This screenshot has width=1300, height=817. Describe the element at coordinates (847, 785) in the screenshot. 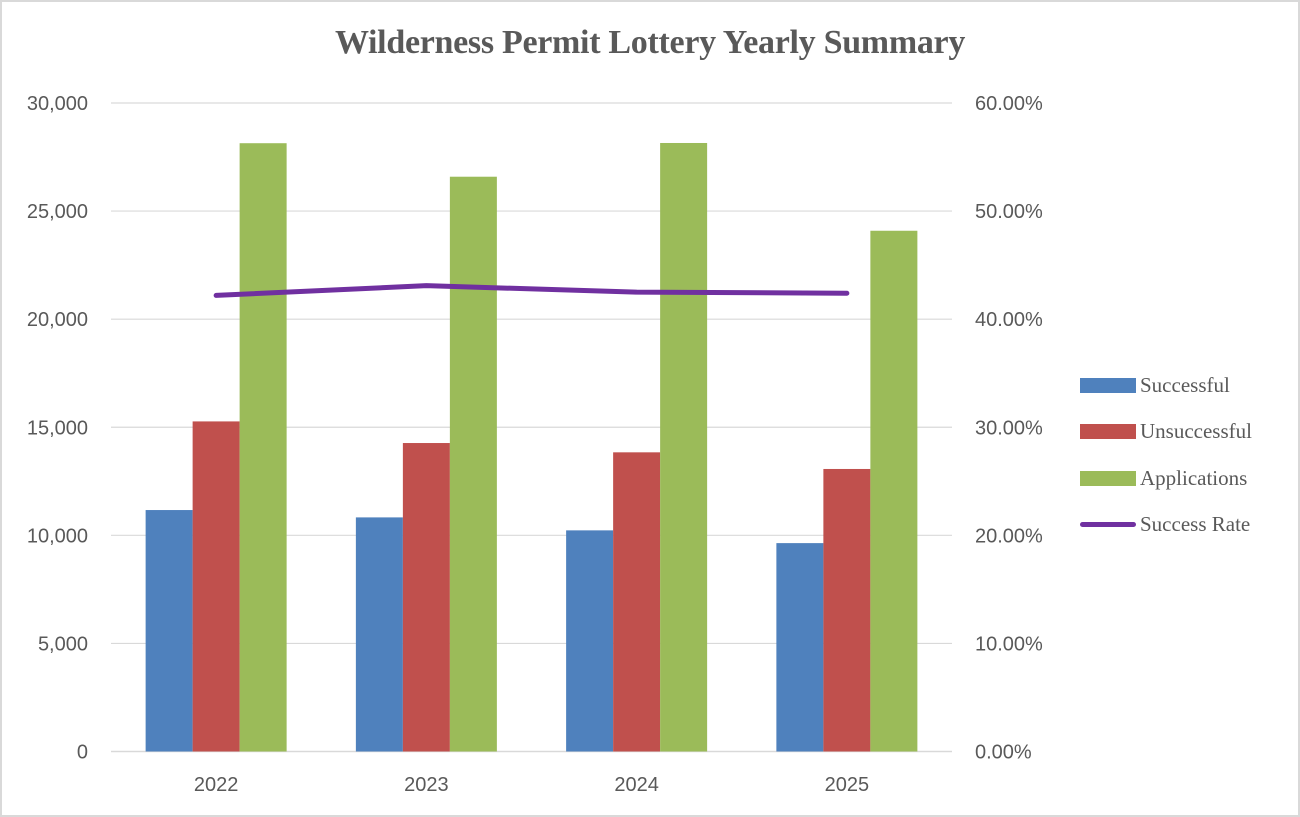

I see `x-axis-tick-label: 2025` at that location.